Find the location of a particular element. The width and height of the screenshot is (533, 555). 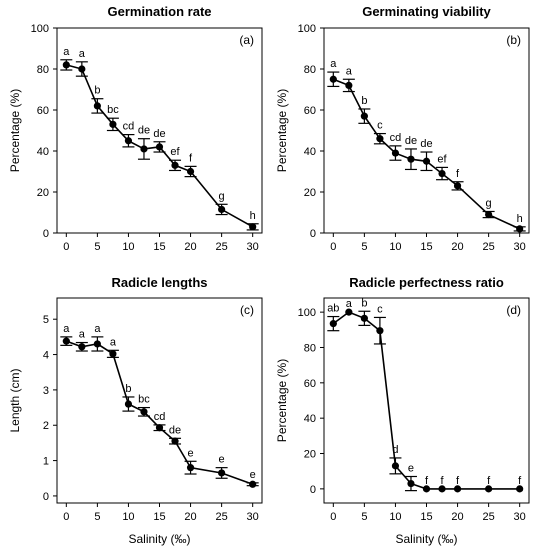

panel-title: Radicle lengths is located at coordinates (159, 282).